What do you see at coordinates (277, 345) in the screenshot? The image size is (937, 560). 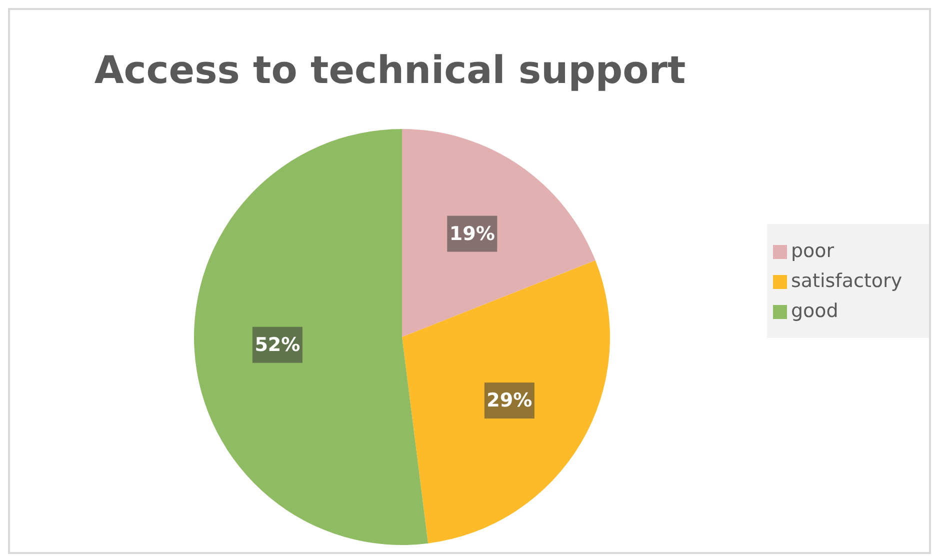 I see `data-label: 52%` at bounding box center [277, 345].